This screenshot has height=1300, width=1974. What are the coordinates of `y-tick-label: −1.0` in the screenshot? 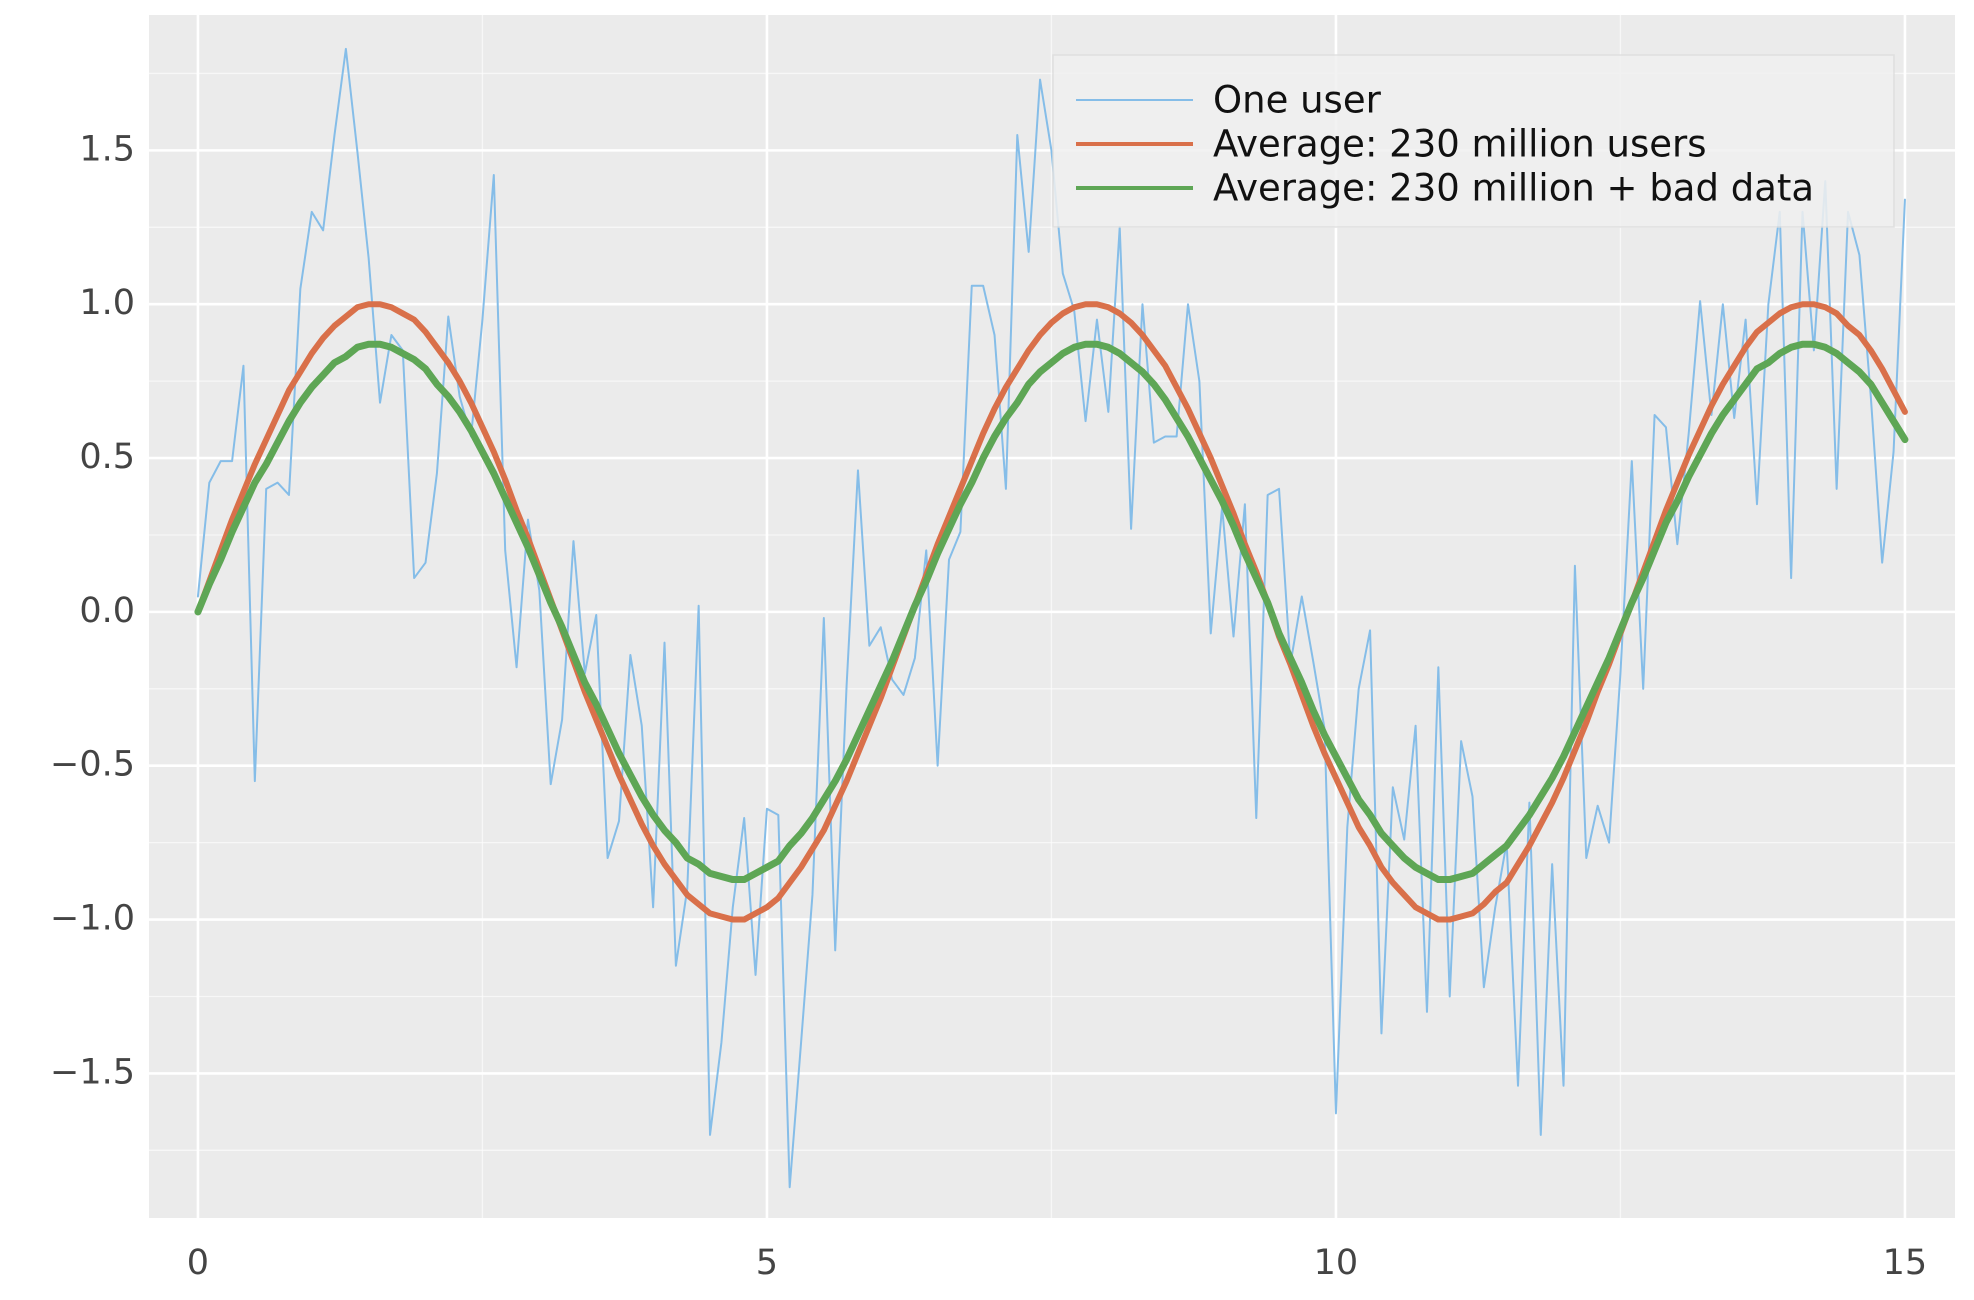 It's located at (92, 919).